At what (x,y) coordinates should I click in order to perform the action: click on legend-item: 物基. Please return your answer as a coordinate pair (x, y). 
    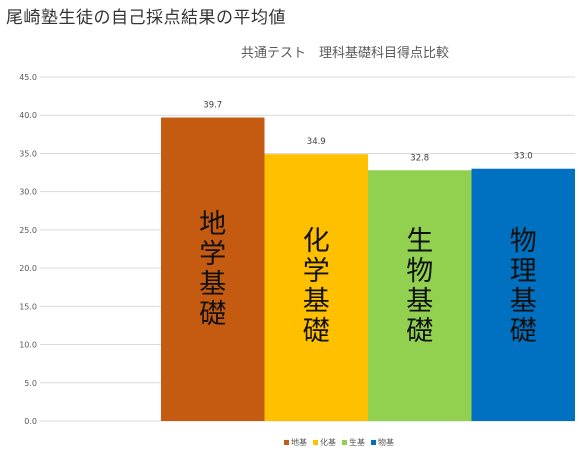
    Looking at the image, I should click on (382, 442).